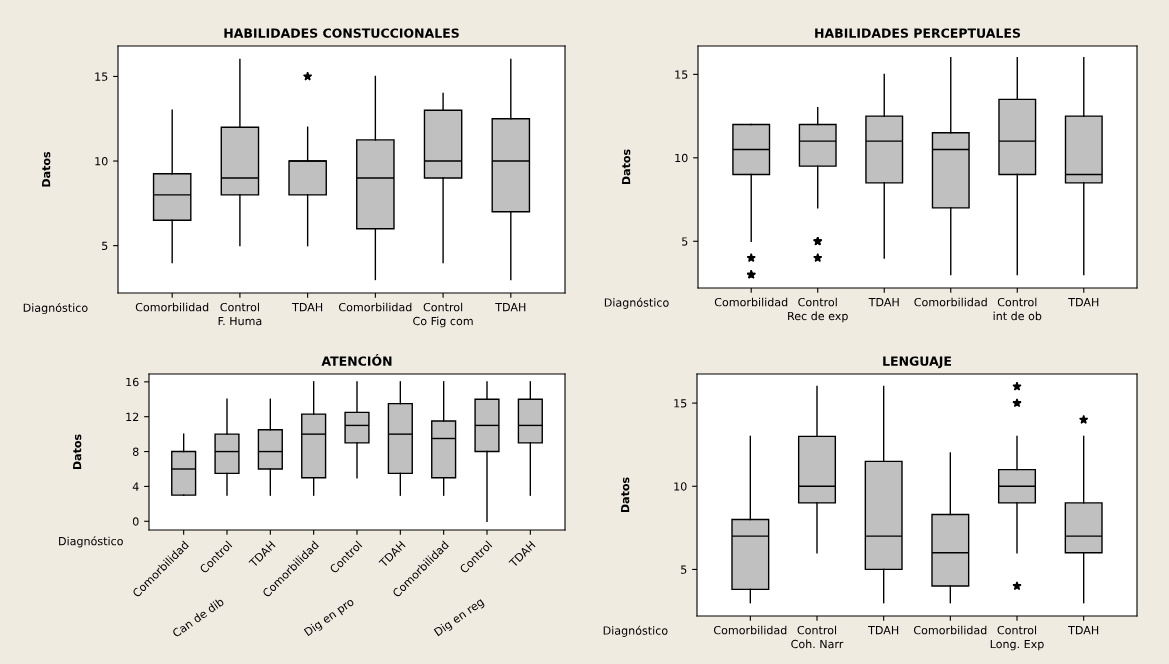 The width and height of the screenshot is (1169, 664). What do you see at coordinates (918, 33) in the screenshot?
I see `chart-title: HABILIDADES PERCEPTUALES` at bounding box center [918, 33].